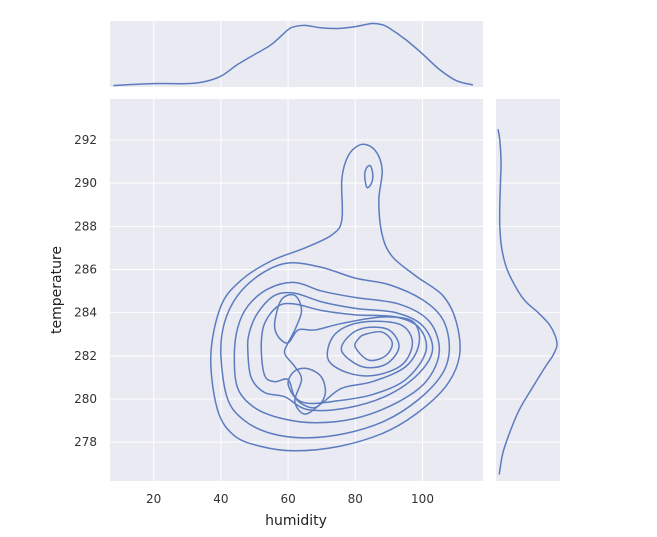  I want to click on marginal-x-density-line, so click(293, 54).